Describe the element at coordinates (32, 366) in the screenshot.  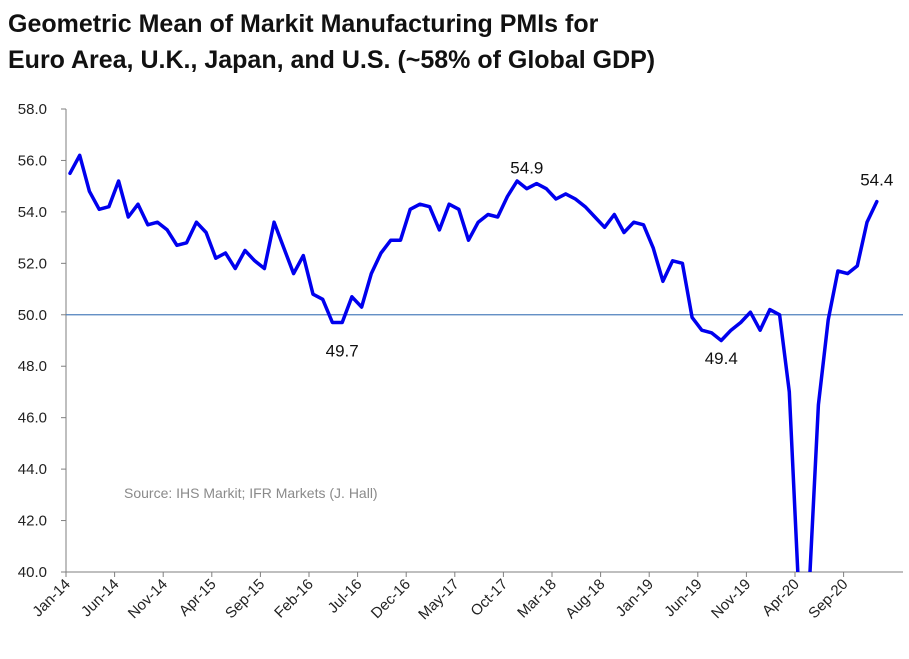
I see `y-tick-label: 48.0` at that location.